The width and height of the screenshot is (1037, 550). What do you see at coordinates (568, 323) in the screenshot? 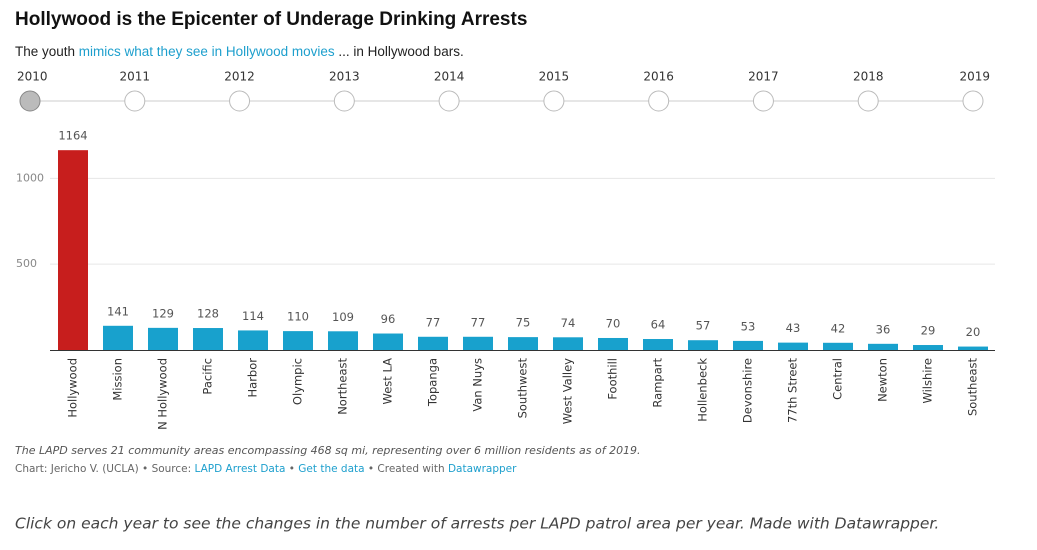
I see `value-label: 74` at bounding box center [568, 323].